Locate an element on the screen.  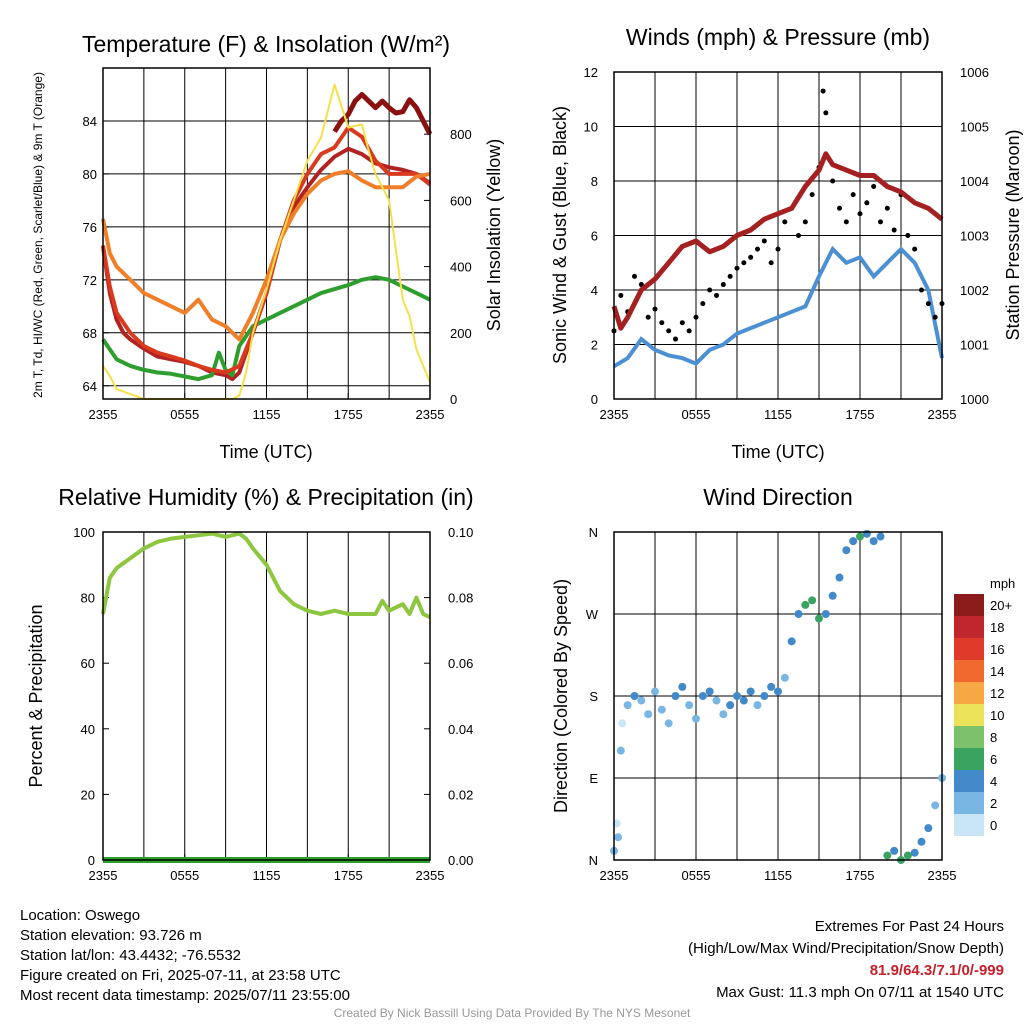
y2-tick-label: 1003 is located at coordinates (974, 236).